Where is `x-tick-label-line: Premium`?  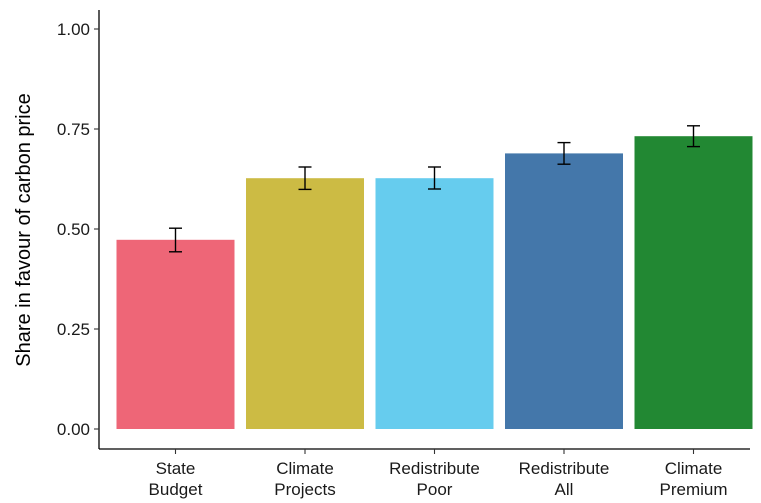
x-tick-label-line: Premium is located at coordinates (693, 489).